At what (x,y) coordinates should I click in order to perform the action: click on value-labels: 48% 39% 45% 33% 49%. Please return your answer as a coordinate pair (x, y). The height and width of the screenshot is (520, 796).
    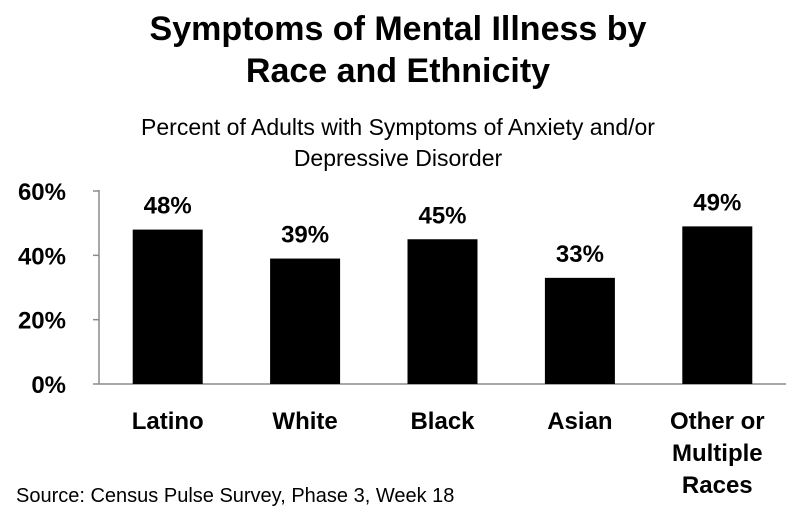
    Looking at the image, I should click on (443, 228).